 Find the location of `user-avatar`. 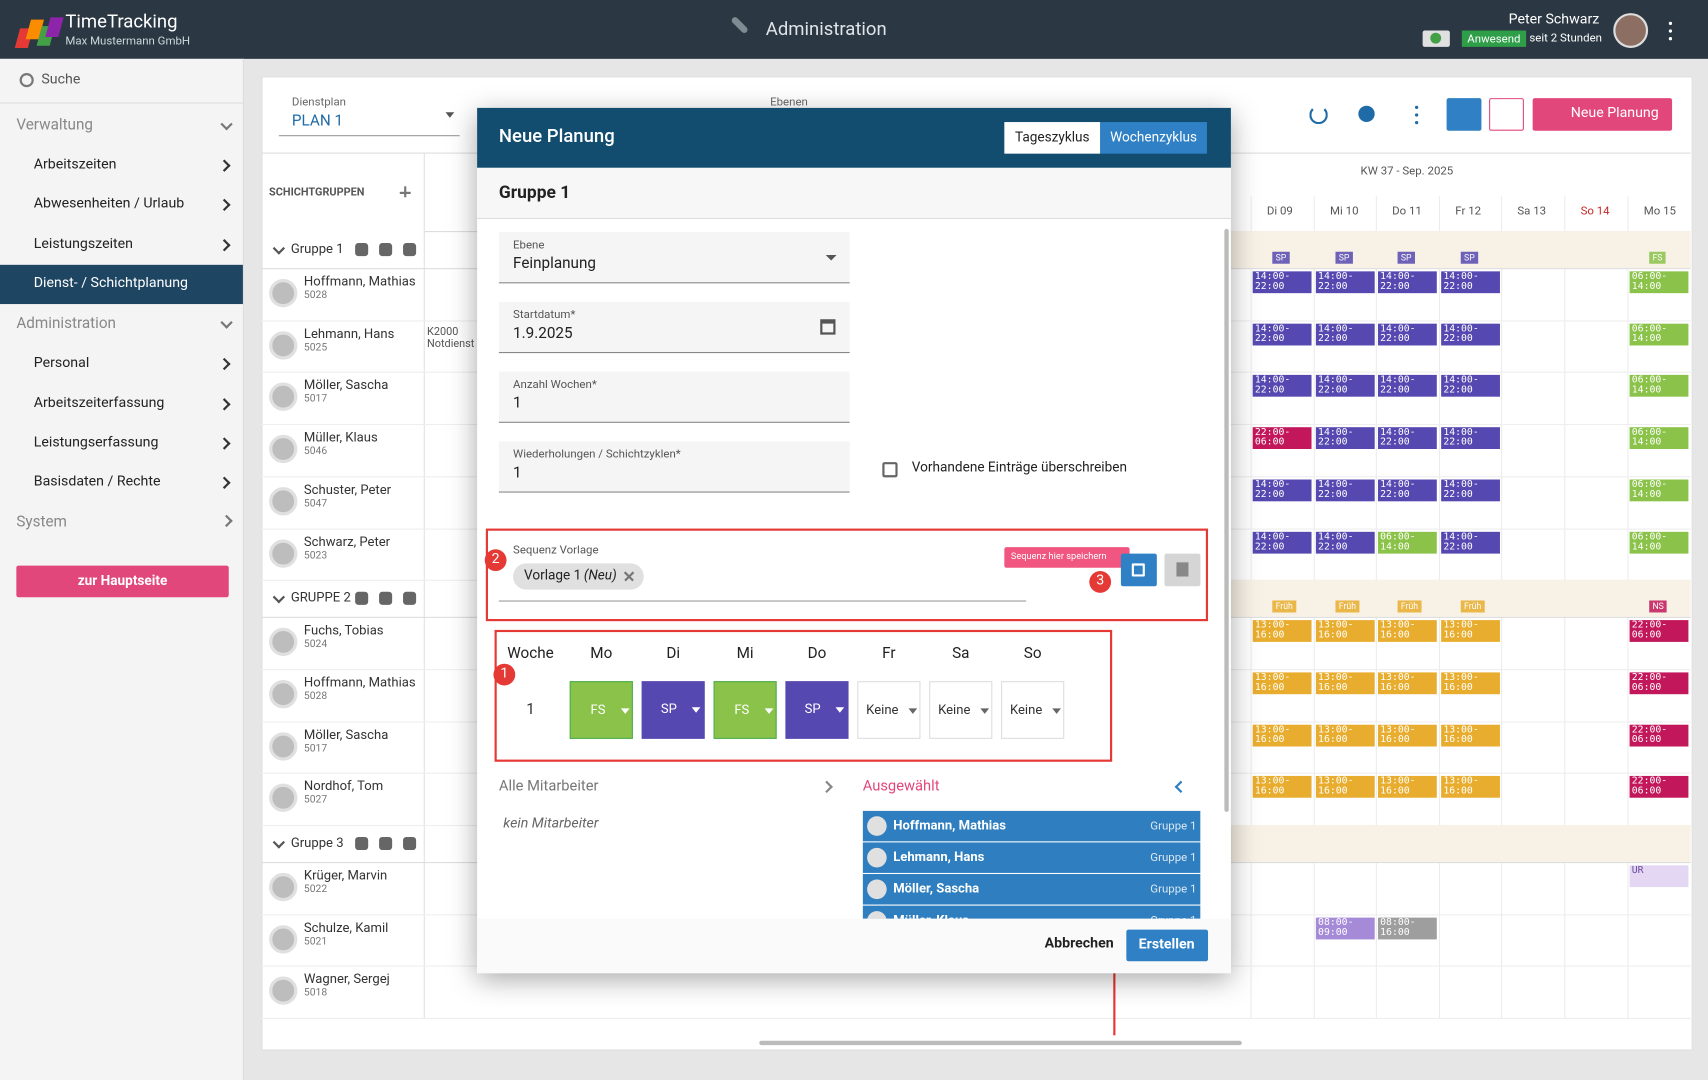

user-avatar is located at coordinates (1631, 30).